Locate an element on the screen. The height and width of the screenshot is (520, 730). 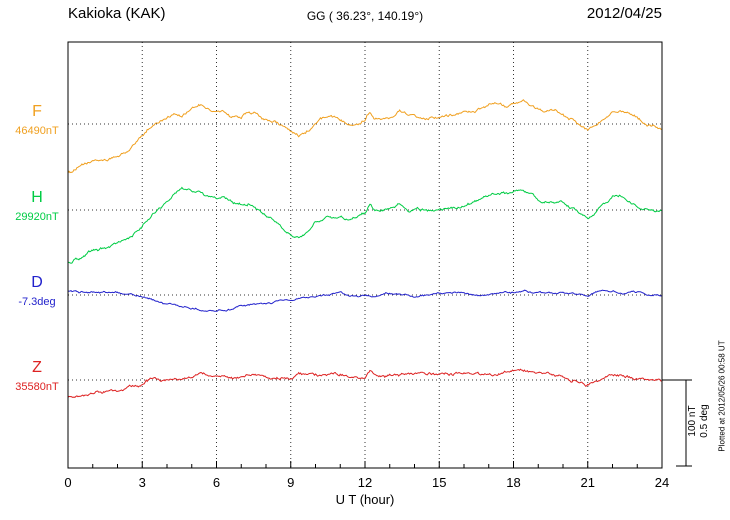
x-tick-label: 3 is located at coordinates (142, 482).